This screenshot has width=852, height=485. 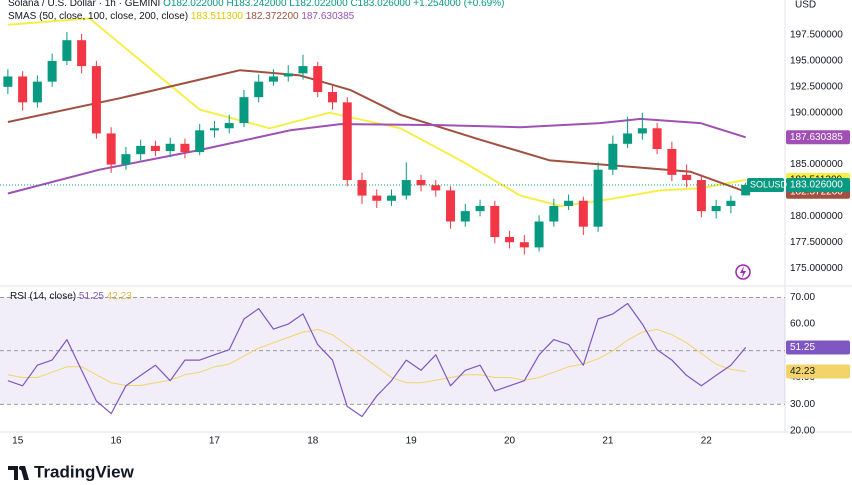 What do you see at coordinates (18, 473) in the screenshot?
I see `logo-mark` at bounding box center [18, 473].